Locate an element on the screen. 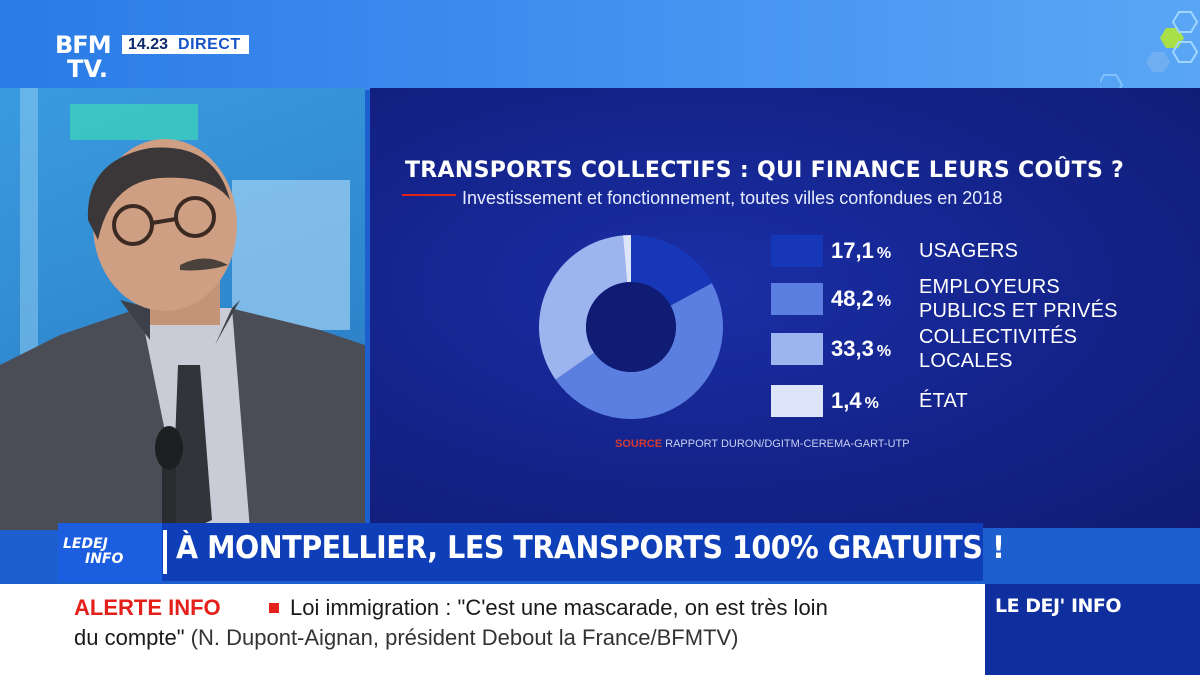 The width and height of the screenshot is (1200, 675). legend-label-line: ÉTAT is located at coordinates (943, 401).